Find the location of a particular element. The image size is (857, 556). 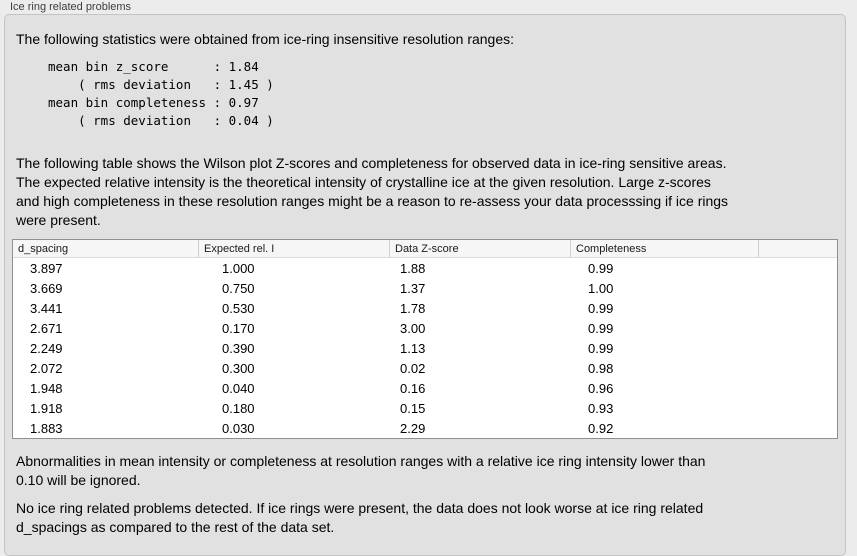

table-row: 1.948 0.040 0.16 0.96 is located at coordinates (425, 388).